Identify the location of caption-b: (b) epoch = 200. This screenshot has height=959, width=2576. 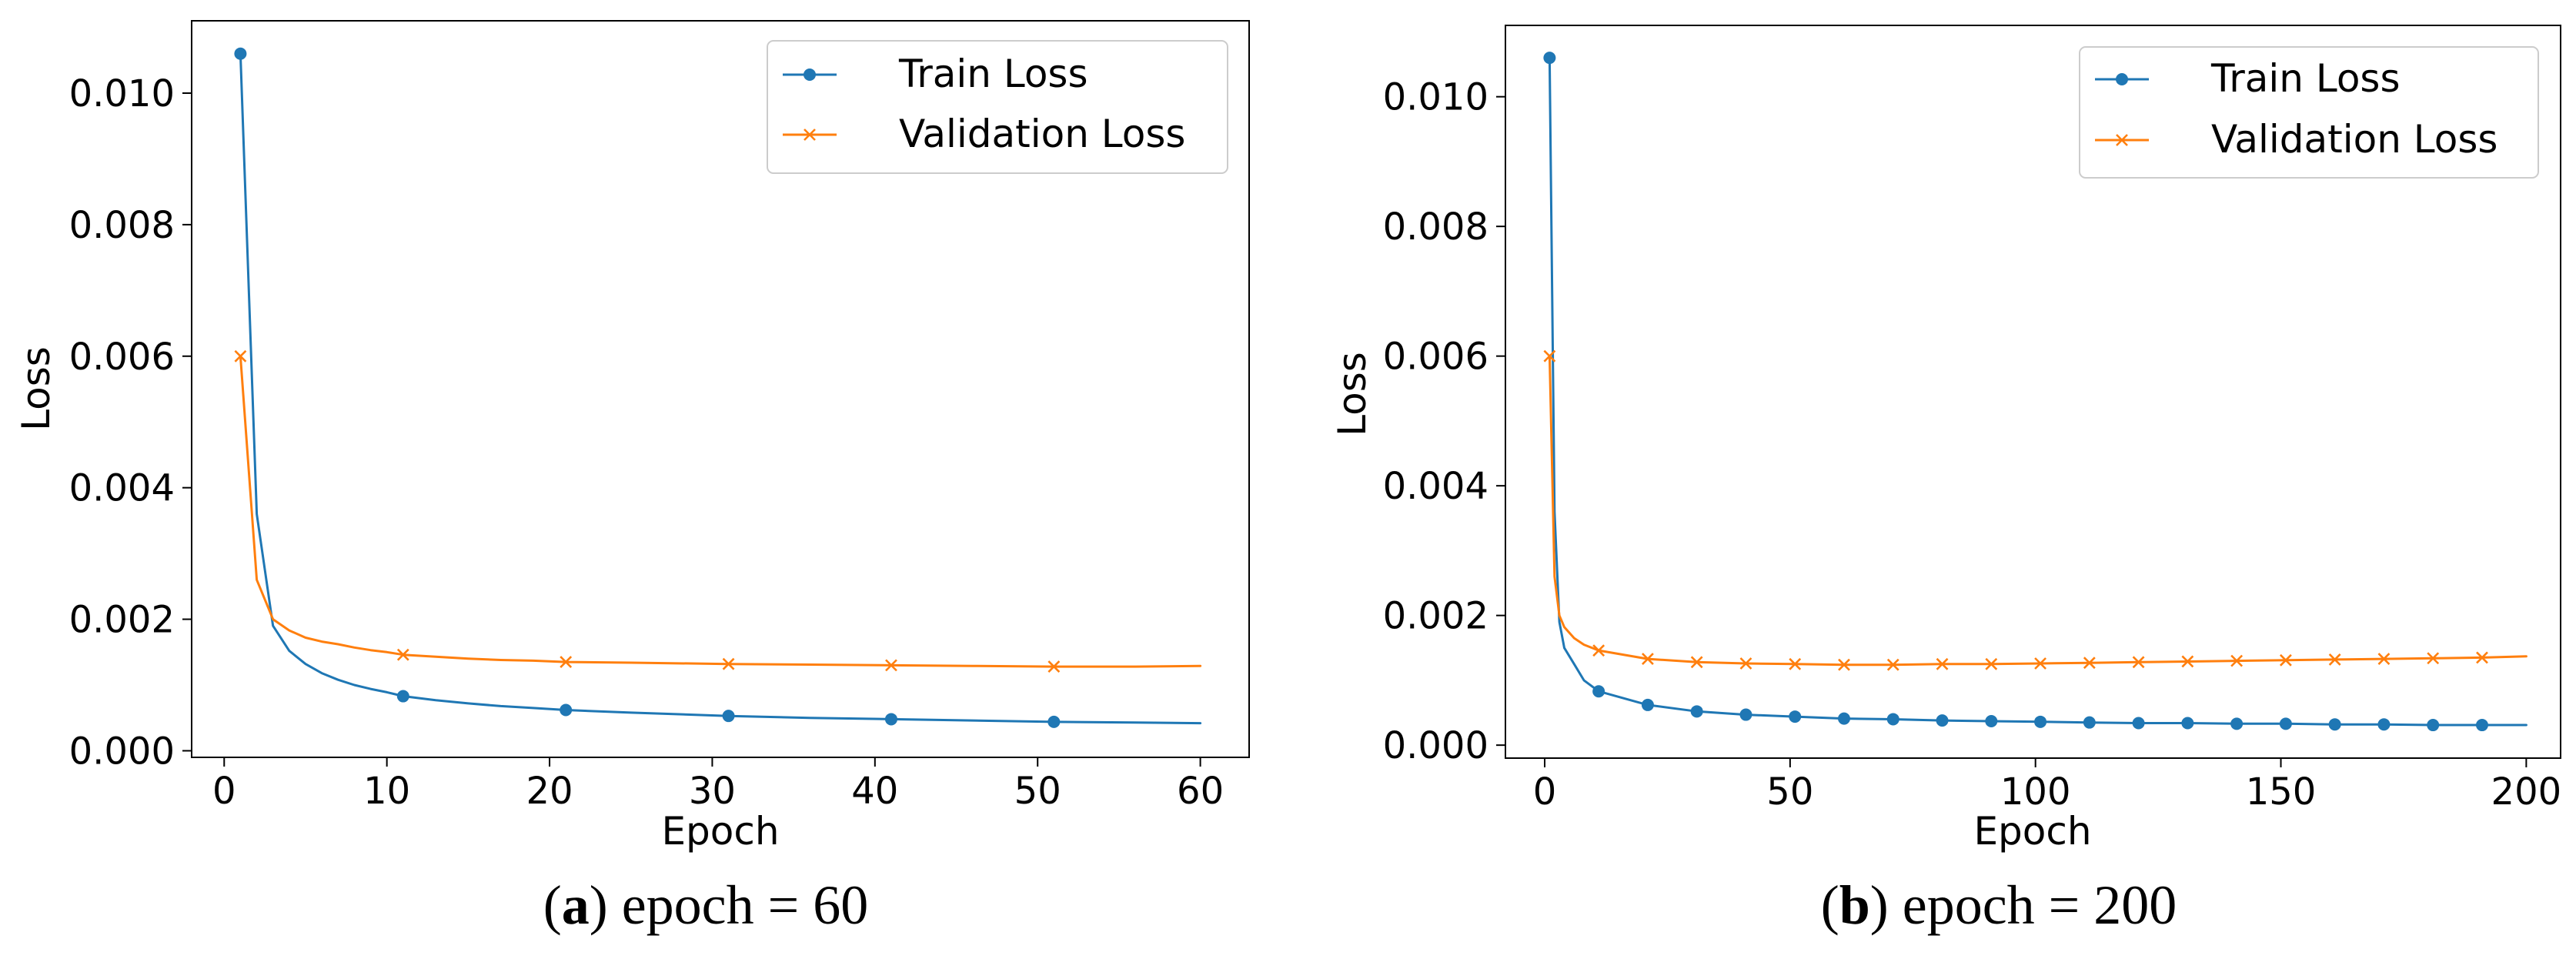
(1999, 905).